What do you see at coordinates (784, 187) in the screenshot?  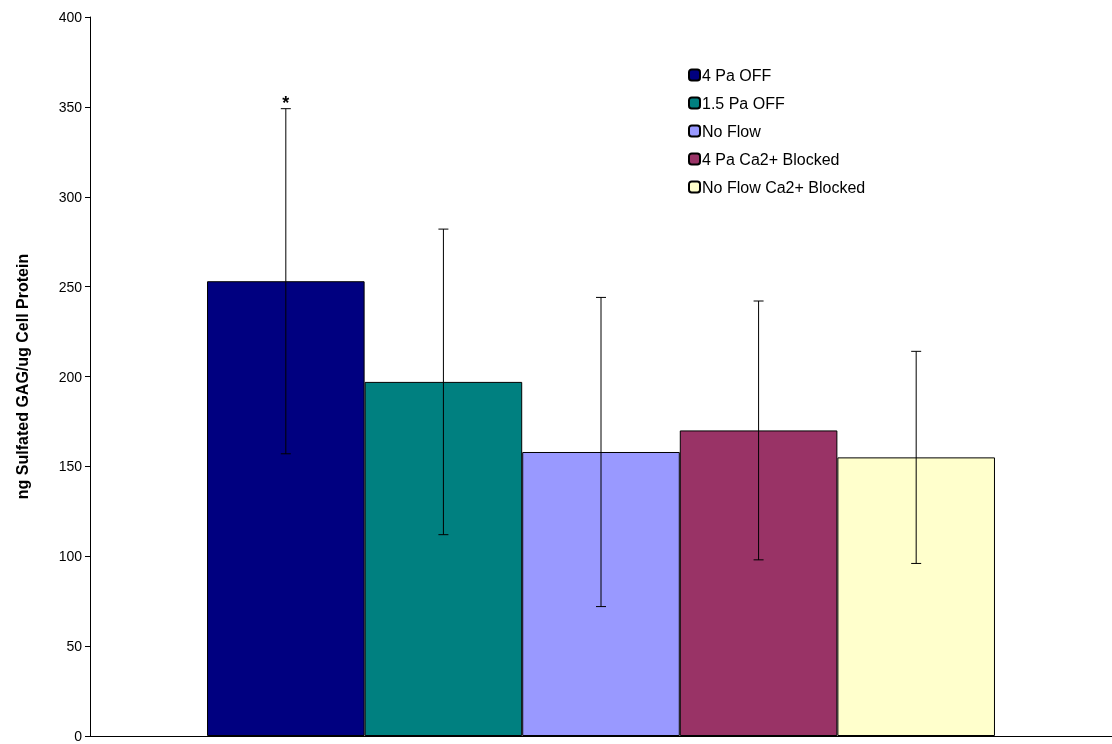 I see `legend-label: No Flow Ca2+ Blocked` at bounding box center [784, 187].